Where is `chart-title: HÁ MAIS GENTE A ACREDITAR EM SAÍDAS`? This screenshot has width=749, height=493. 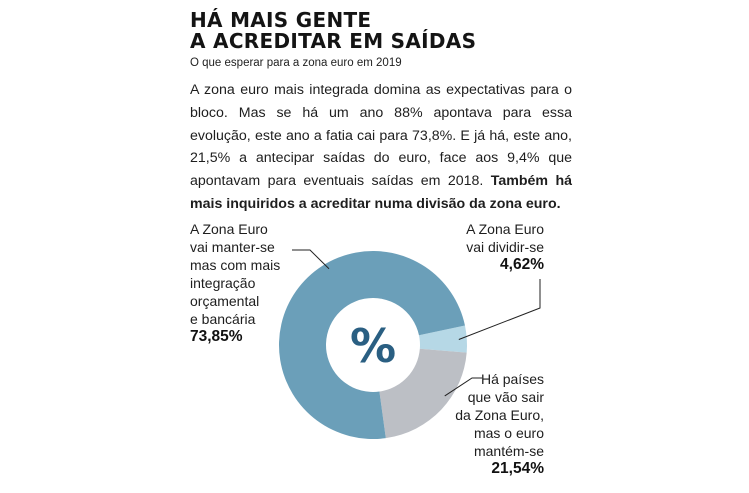
chart-title: HÁ MAIS GENTE A ACREDITAR EM SAÍDAS is located at coordinates (400, 31).